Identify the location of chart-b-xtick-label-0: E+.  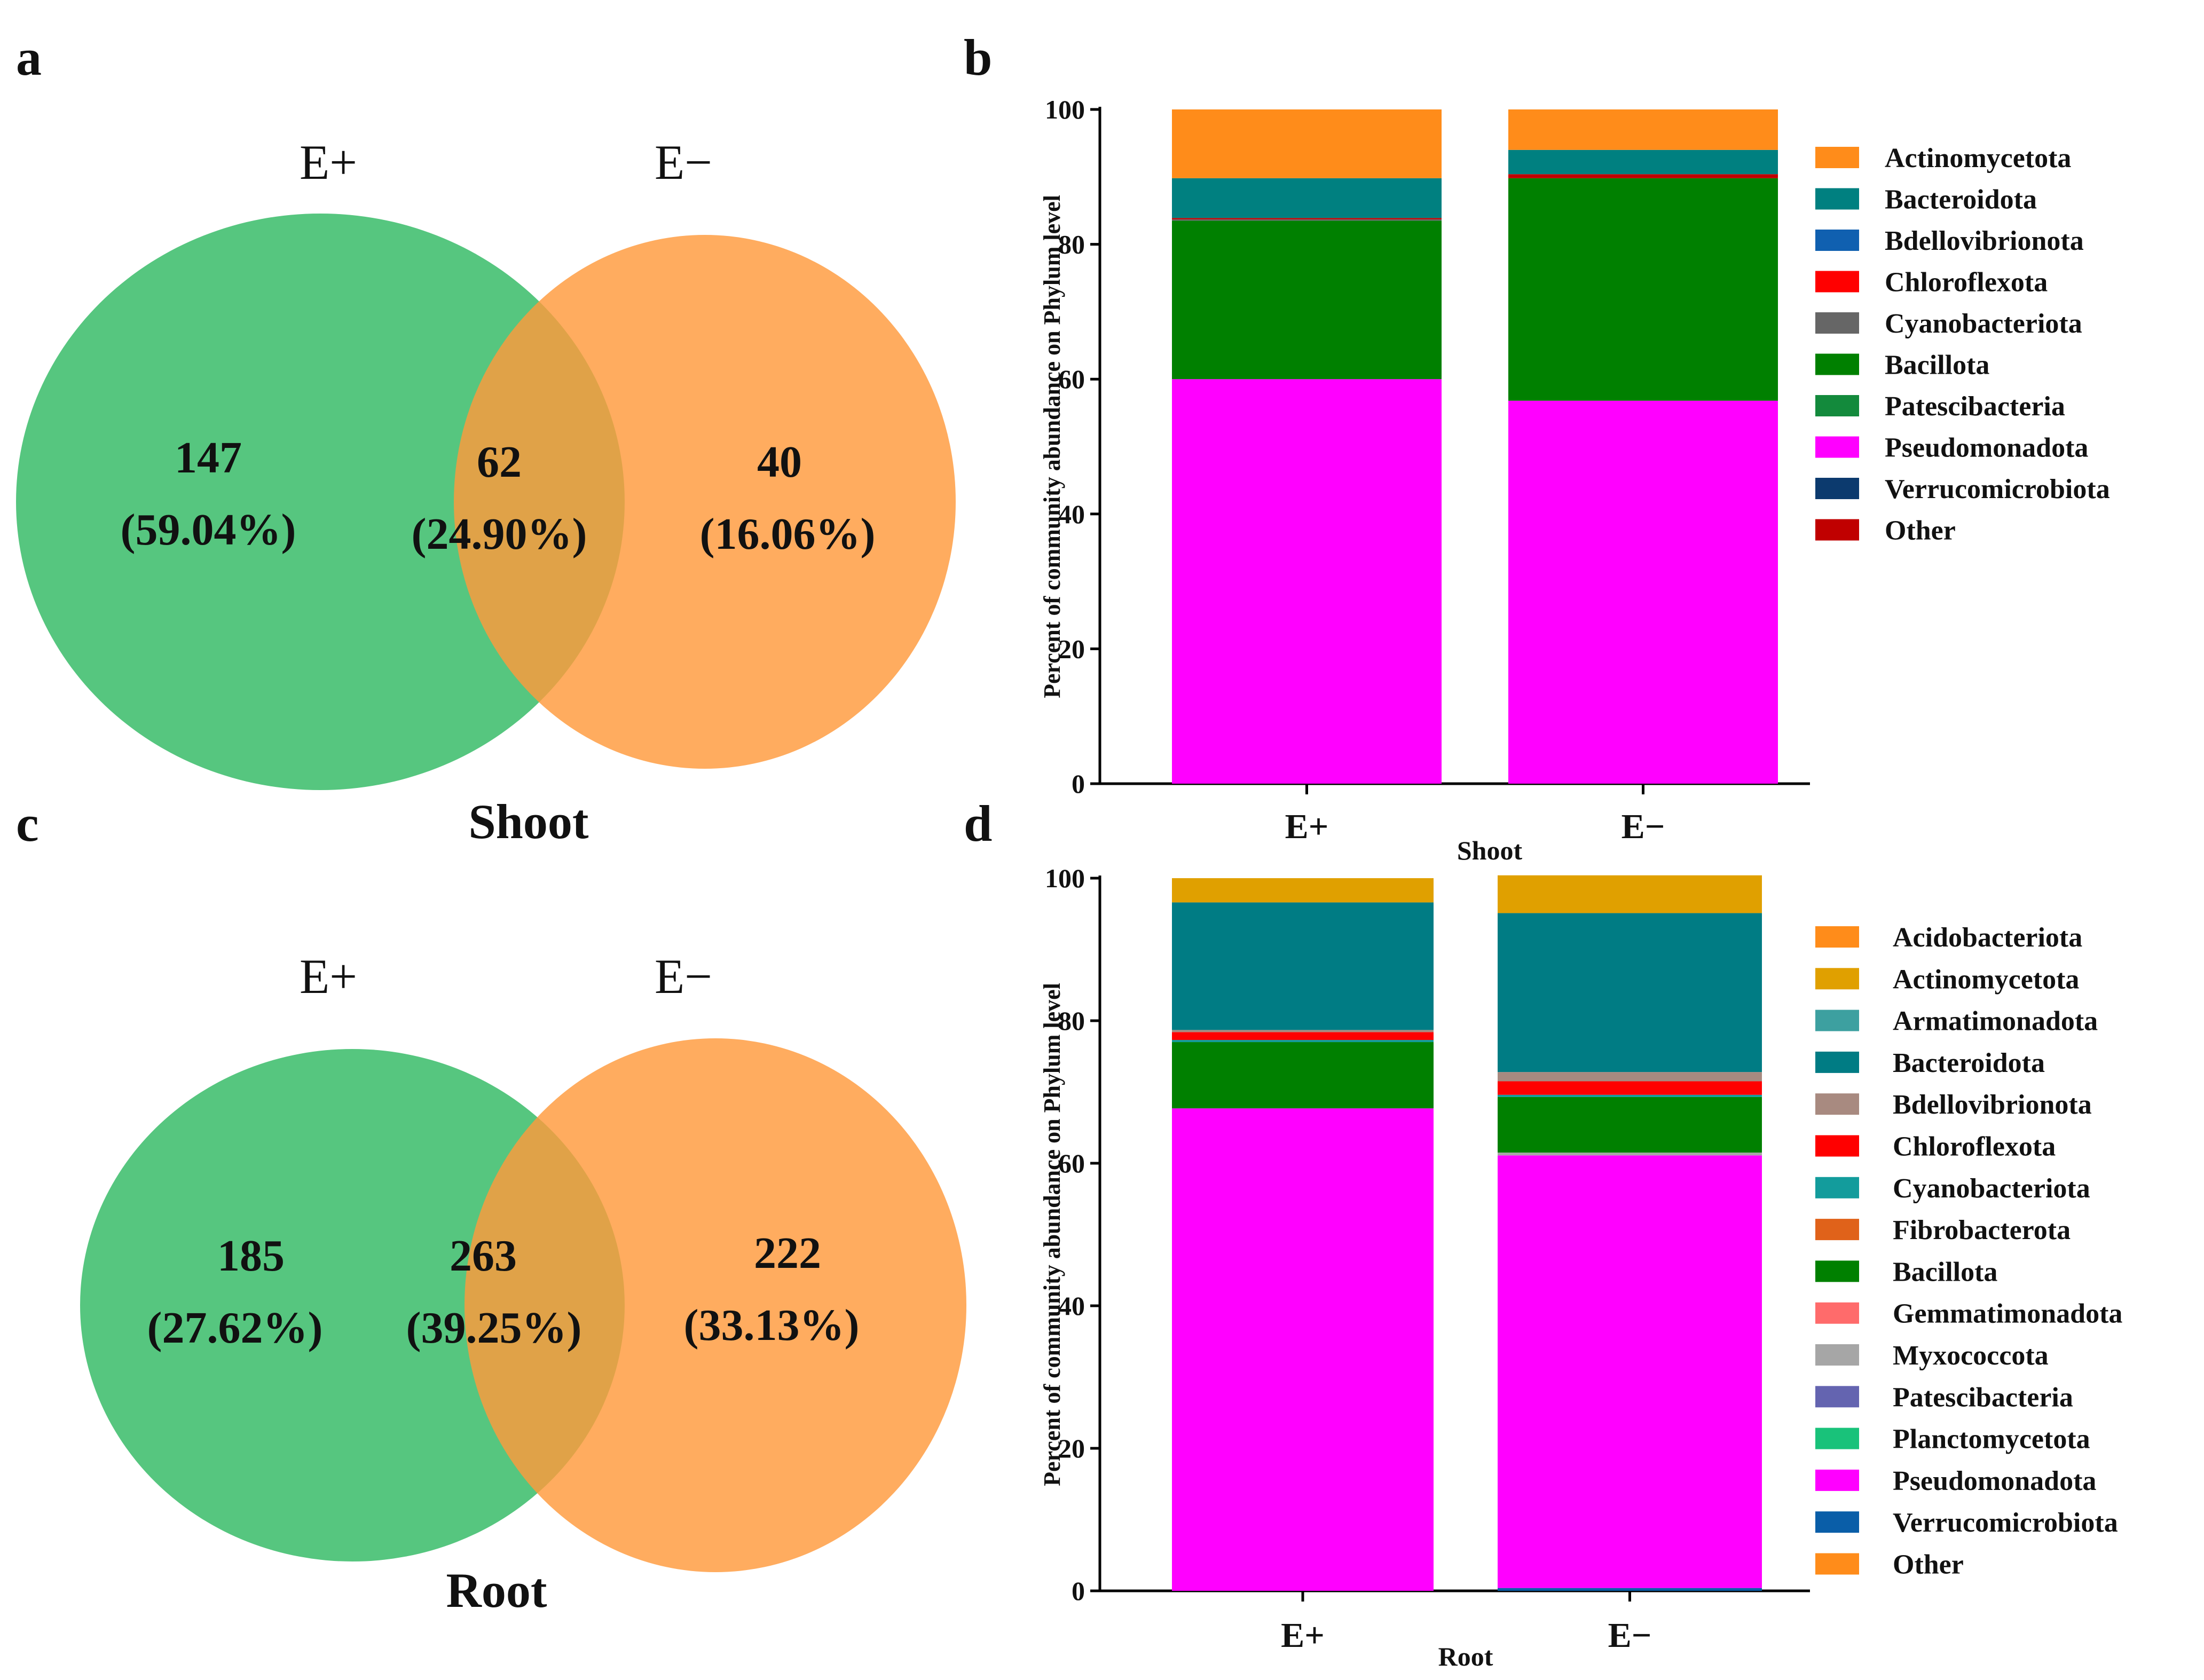
(1307, 827).